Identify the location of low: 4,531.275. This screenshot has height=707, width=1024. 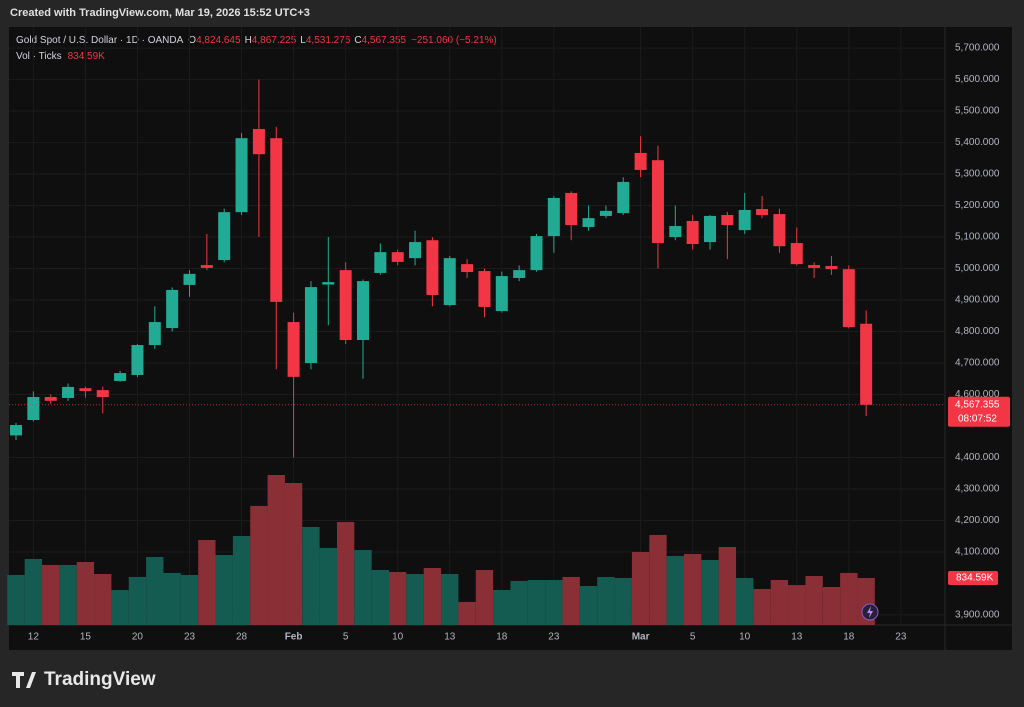
(328, 40).